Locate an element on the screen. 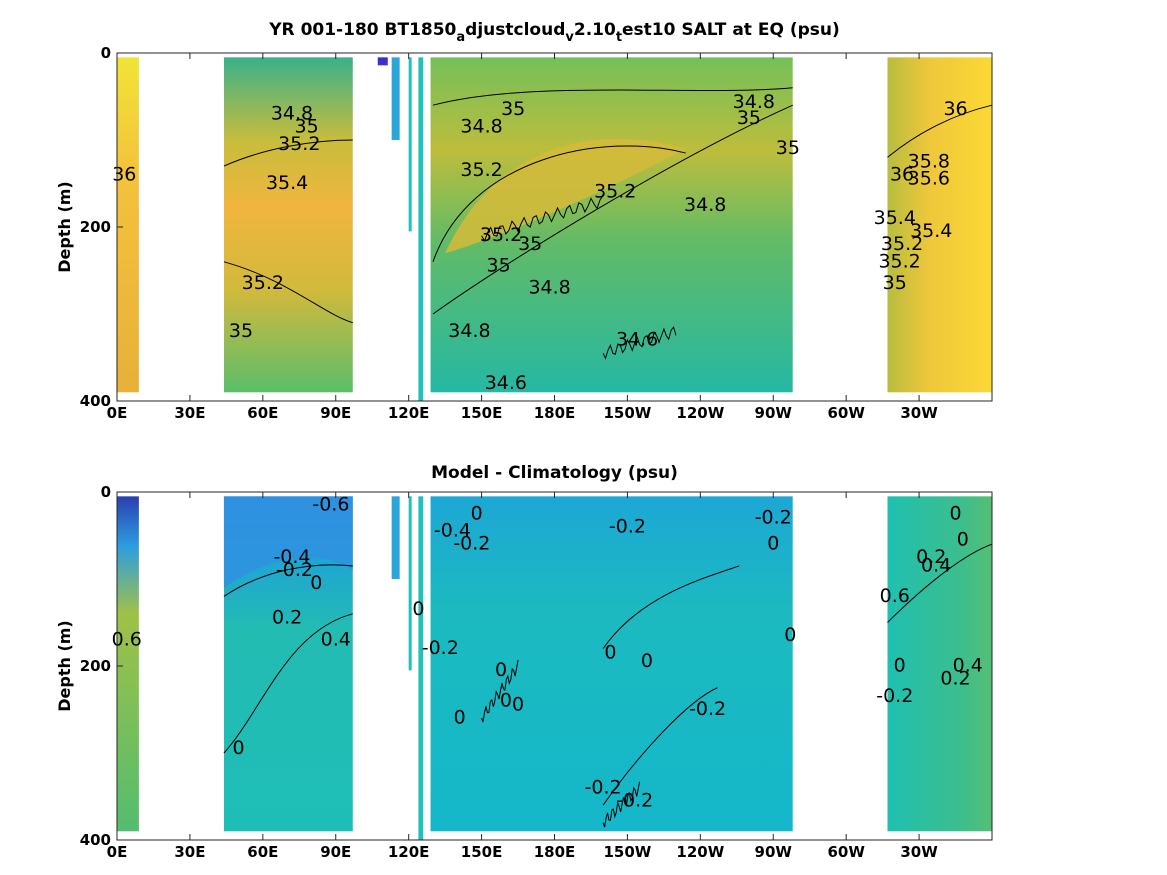 The width and height of the screenshot is (1167, 875). x-tick-label: 180E is located at coordinates (555, 413).